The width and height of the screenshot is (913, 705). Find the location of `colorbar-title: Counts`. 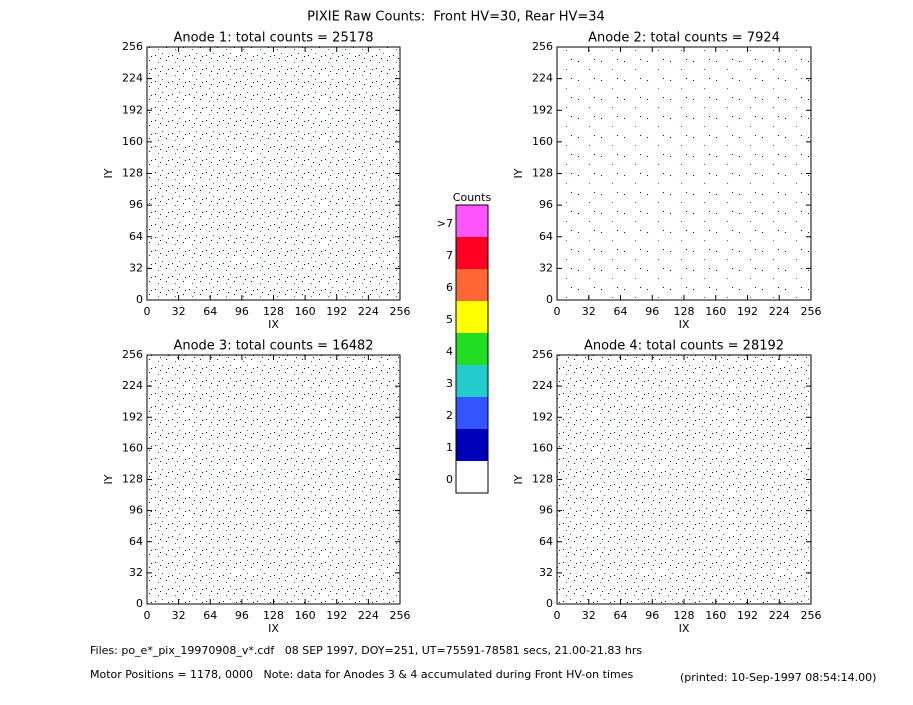

colorbar-title: Counts is located at coordinates (472, 197).